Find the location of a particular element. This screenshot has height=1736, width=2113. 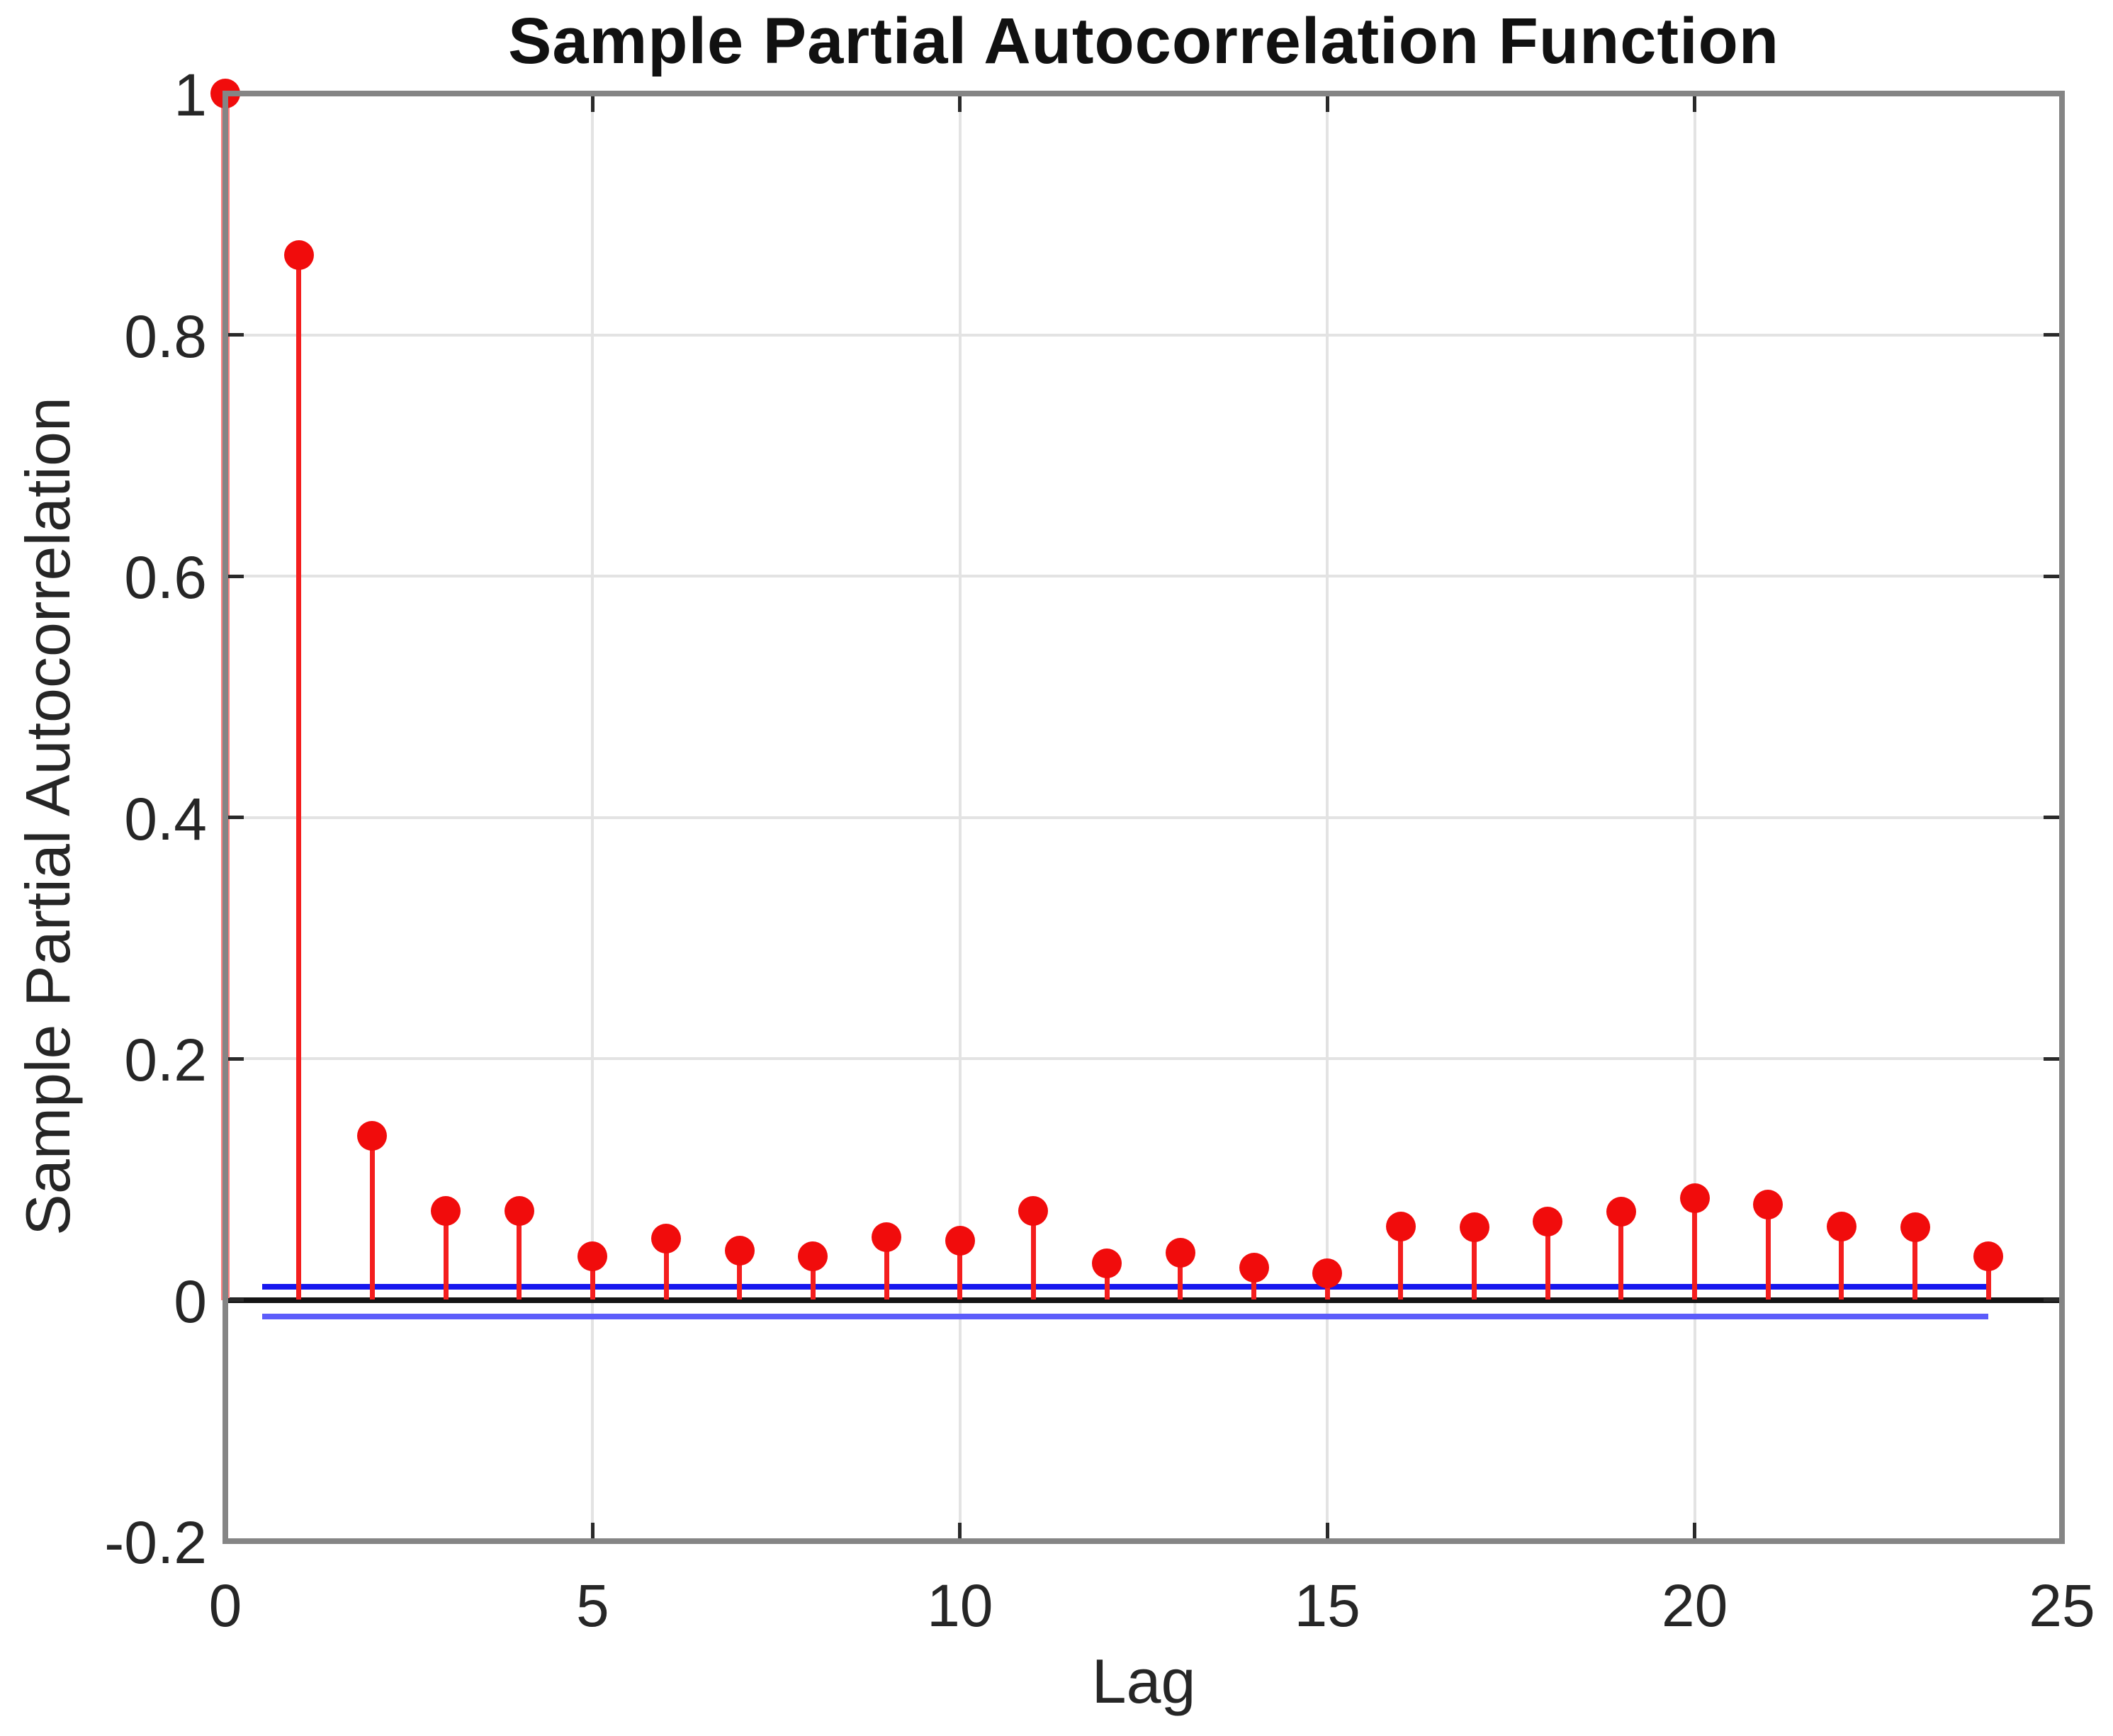

x-axis-label: Lag is located at coordinates (1143, 1681).